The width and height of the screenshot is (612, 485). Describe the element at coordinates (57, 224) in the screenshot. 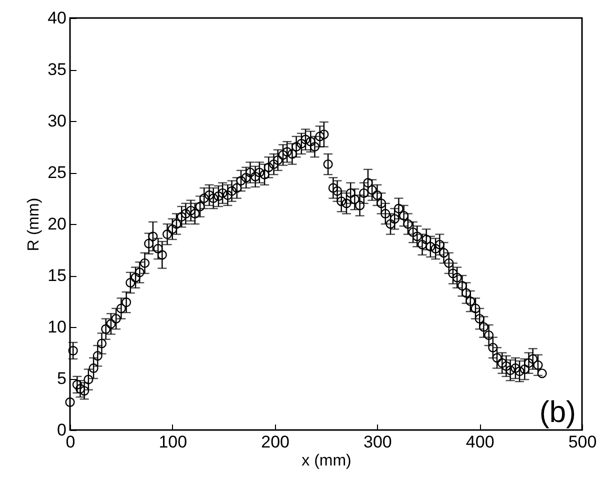

I see `y-tick-label: 20` at that location.